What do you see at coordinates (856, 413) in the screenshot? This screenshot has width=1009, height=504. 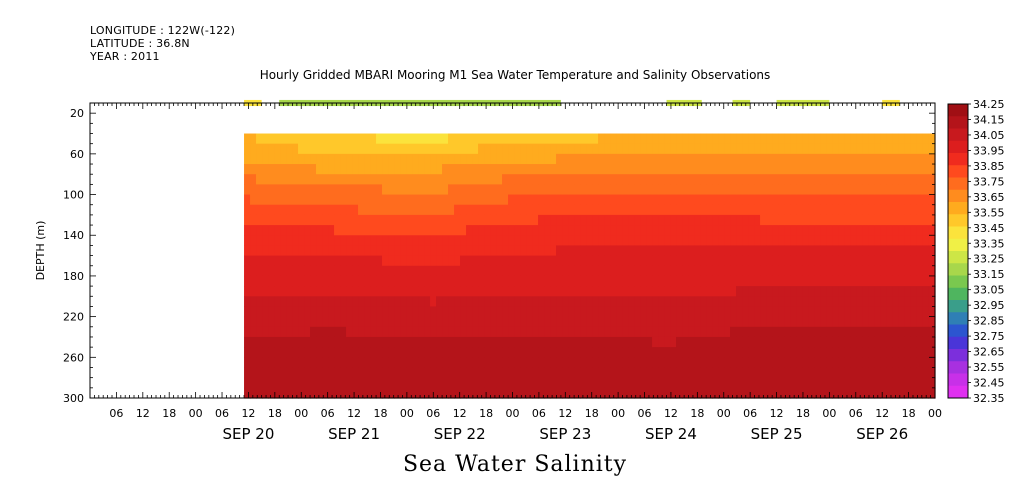 I see `x-tick-label: 06` at bounding box center [856, 413].